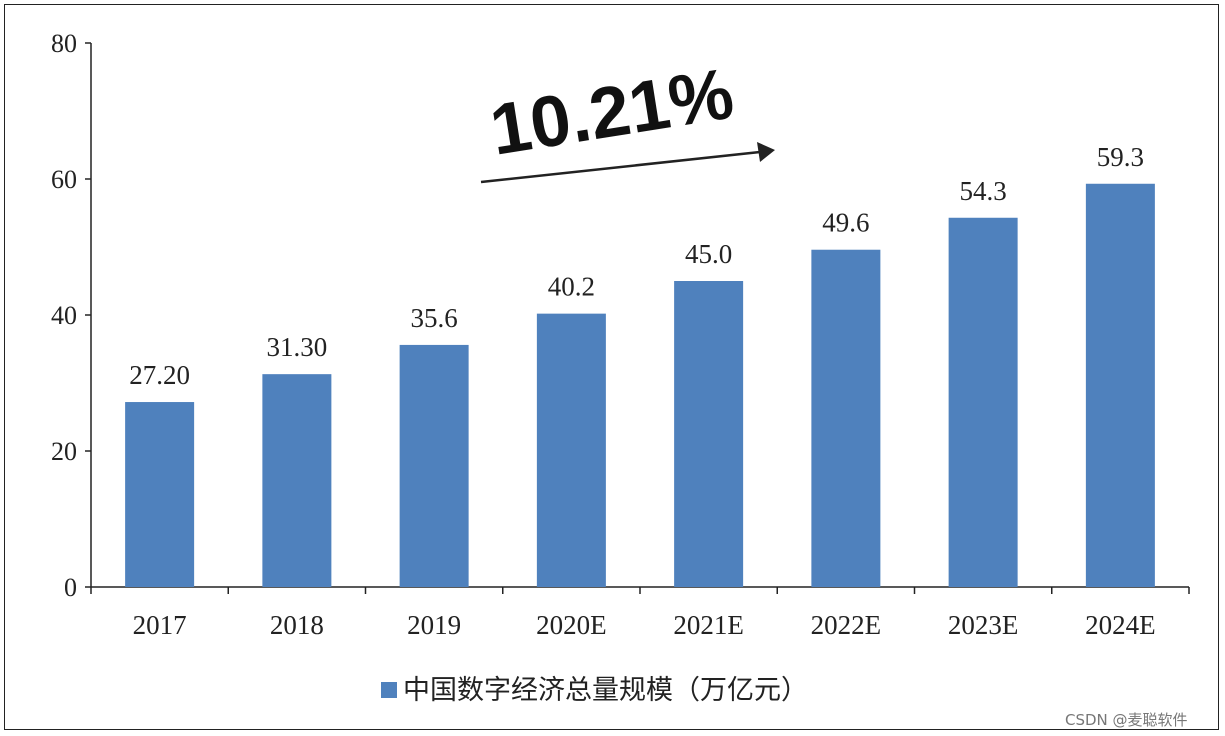 The height and width of the screenshot is (736, 1225). Describe the element at coordinates (708, 625) in the screenshot. I see `x-category-label: 2021E` at that location.